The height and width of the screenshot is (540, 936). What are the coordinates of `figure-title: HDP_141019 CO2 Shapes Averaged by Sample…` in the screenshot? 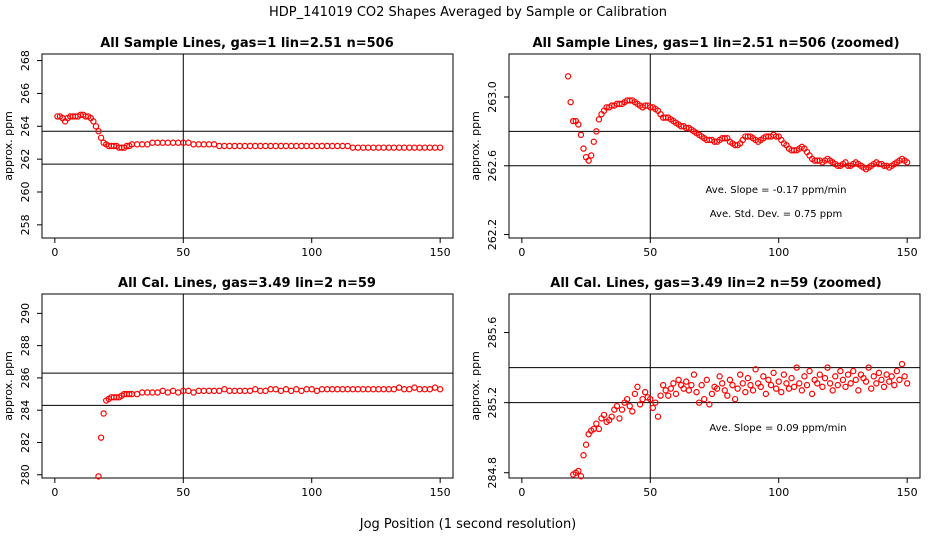 It's located at (468, 12).